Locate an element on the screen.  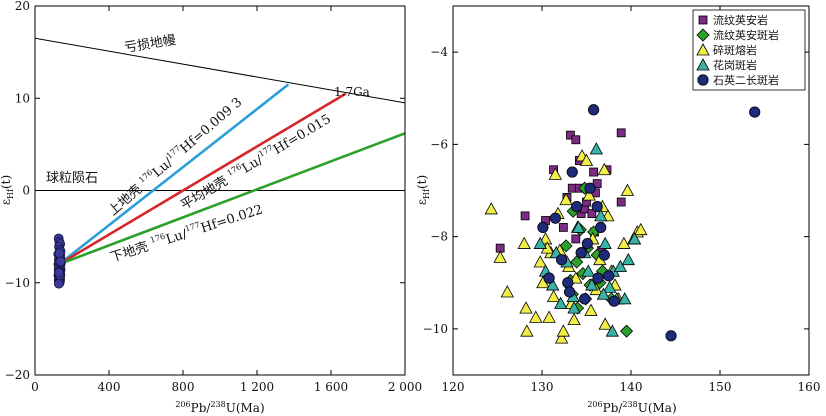
legend-item: 流纹英安斑岩 is located at coordinates (737, 35).